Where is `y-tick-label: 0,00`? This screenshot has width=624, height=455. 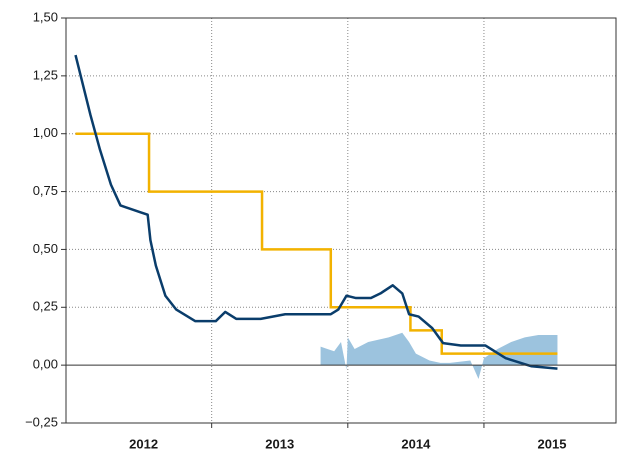
y-tick-label: 0,00 is located at coordinates (45, 364).